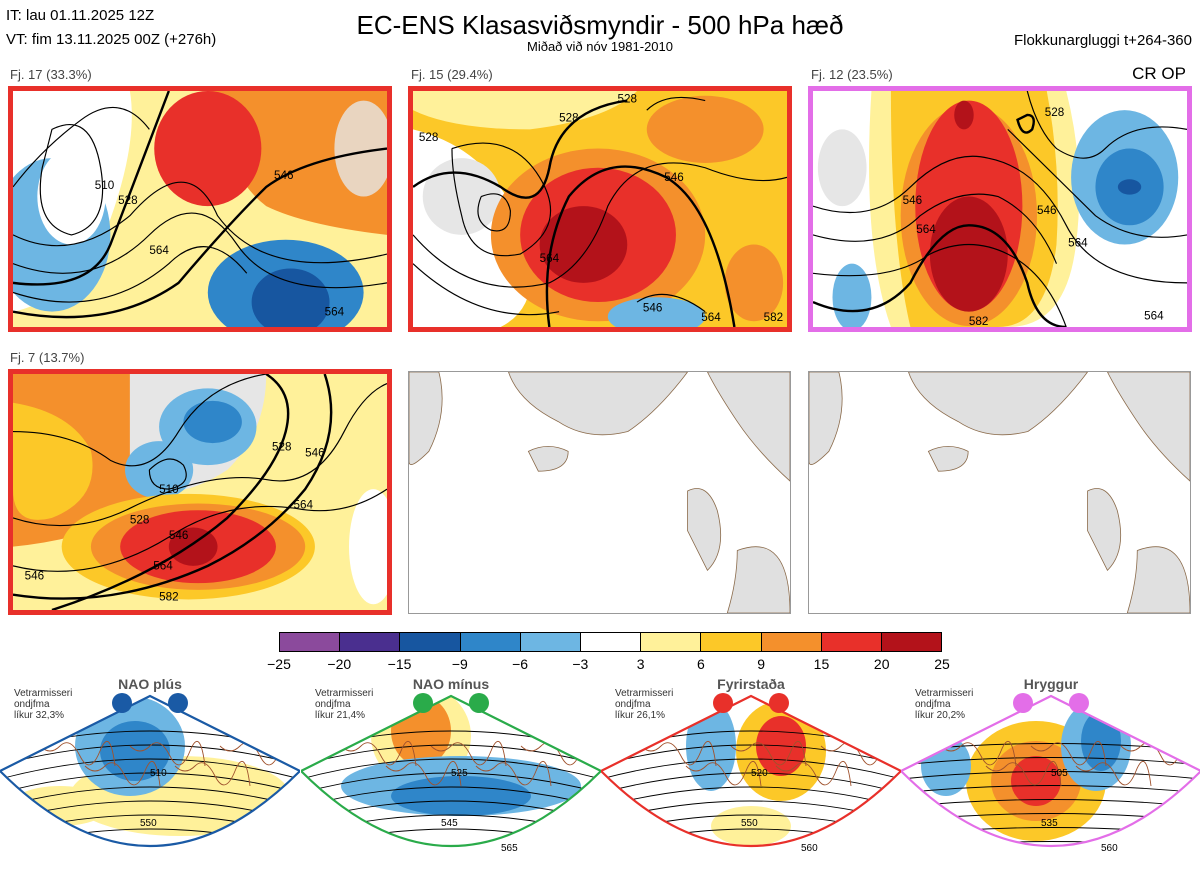 The image size is (1200, 871). Describe the element at coordinates (1000, 209) in the screenshot. I see `cluster-map-3: 528 546 564 546 564 582 564` at that location.